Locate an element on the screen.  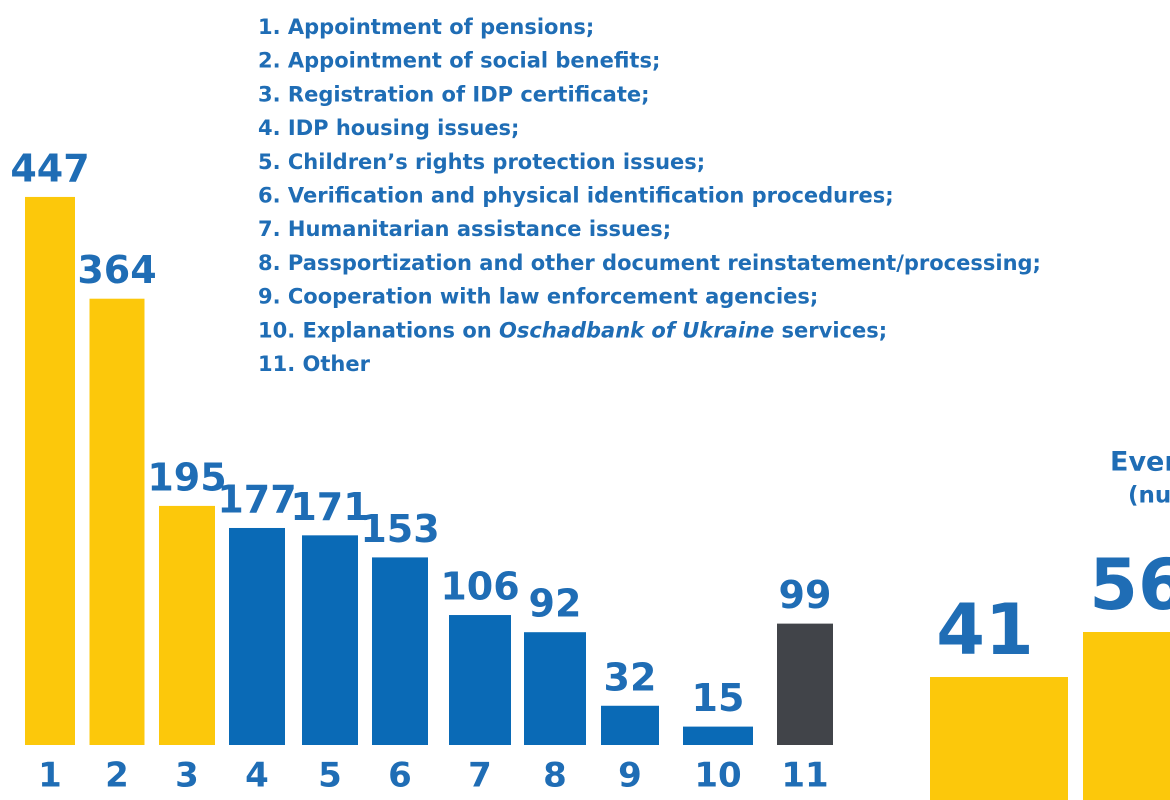
legend-text: services; is located at coordinates (830, 330).